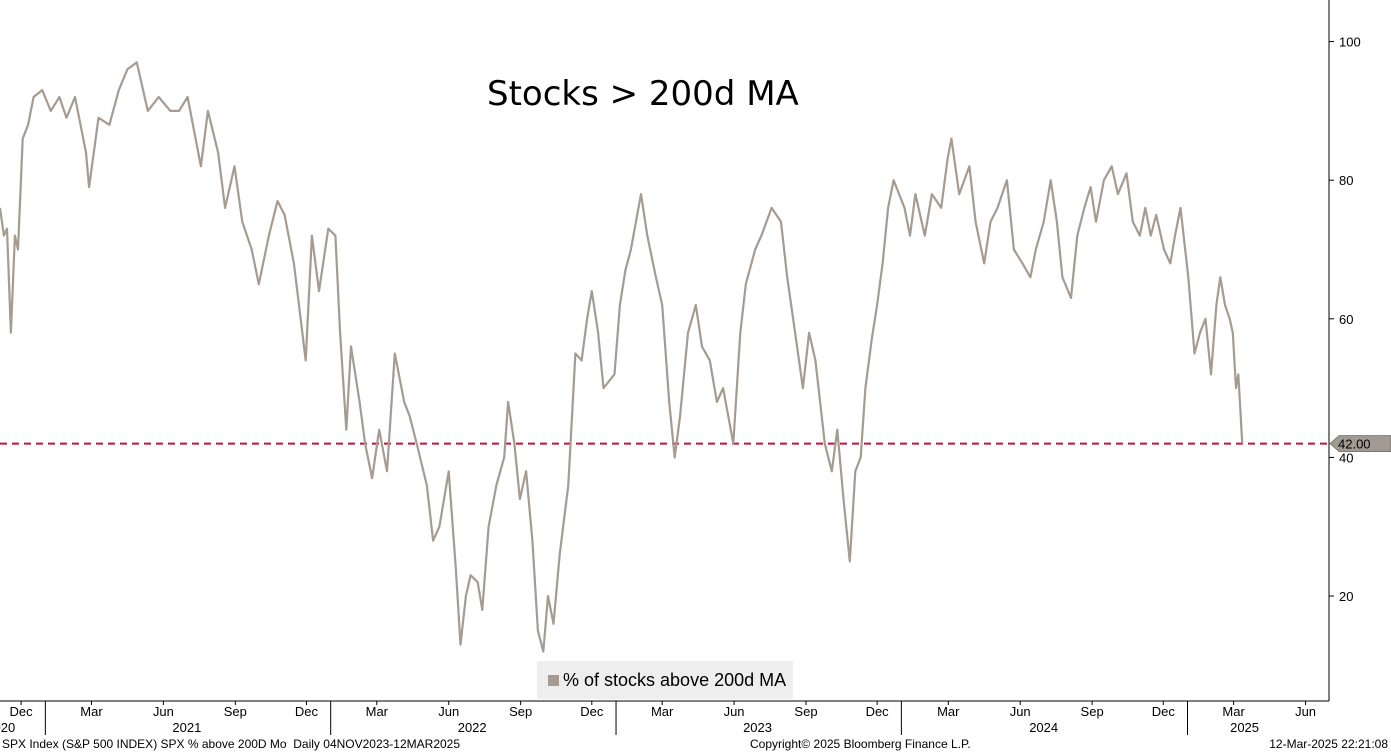 The width and height of the screenshot is (1391, 753). What do you see at coordinates (1328, 744) in the screenshot?
I see `footer-timestamp: 12-Mar-2025 22:21:08` at bounding box center [1328, 744].